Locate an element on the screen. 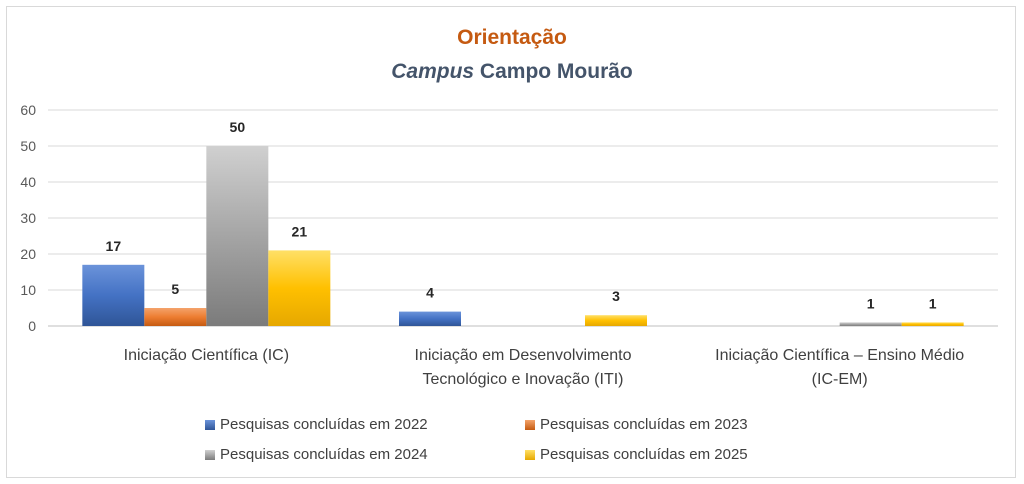 This screenshot has height=484, width=1024. legend-item-2022: Pesquisas concluídas em 2022 is located at coordinates (316, 424).